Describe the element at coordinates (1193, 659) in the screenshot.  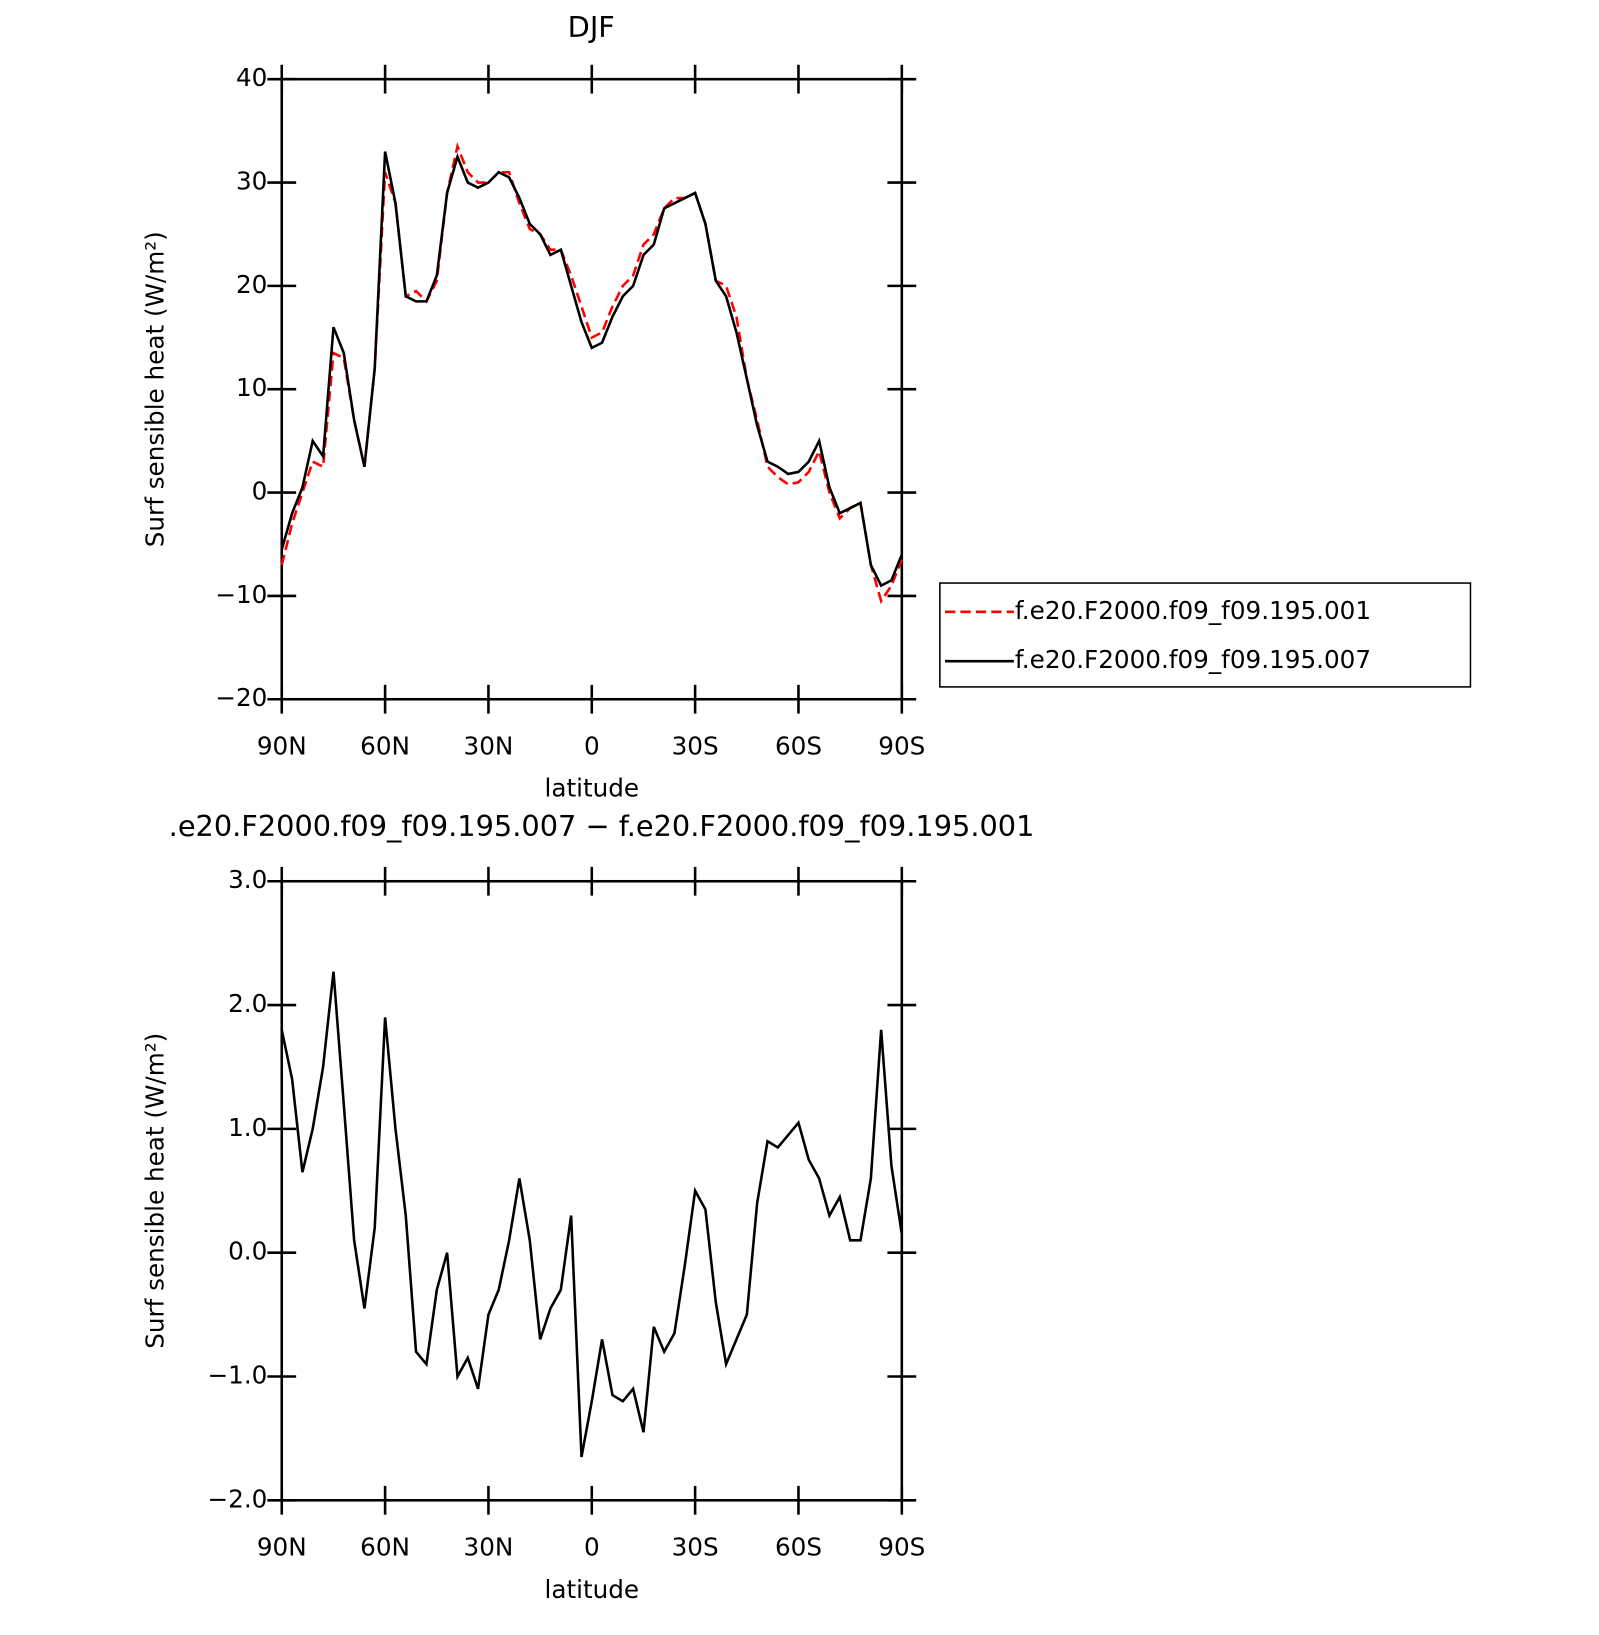
I see `legend-label: f.e20.F2000.f09_f09.195.007` at that location.